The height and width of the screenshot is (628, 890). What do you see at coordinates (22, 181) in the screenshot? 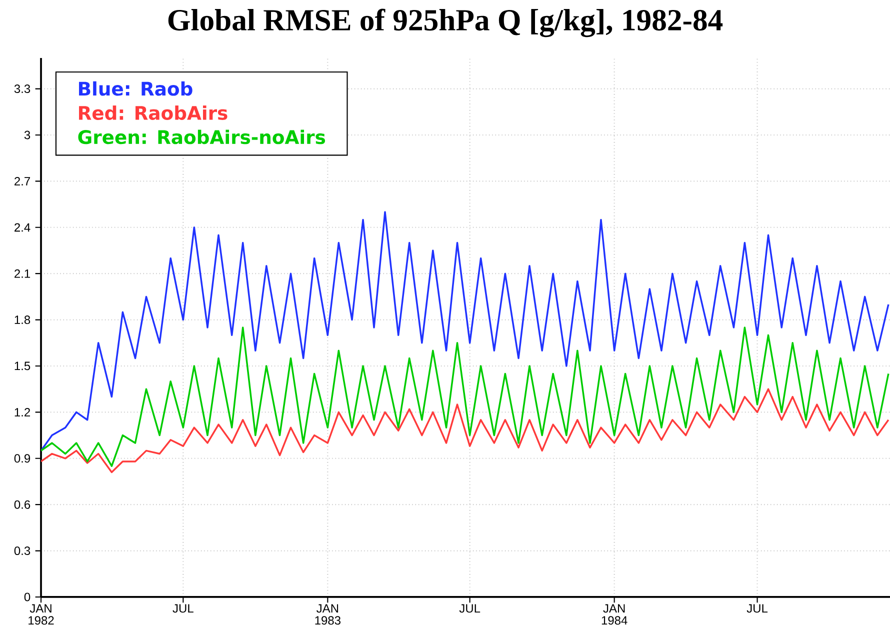
I see `y-tick-label: 2.7` at bounding box center [22, 181].